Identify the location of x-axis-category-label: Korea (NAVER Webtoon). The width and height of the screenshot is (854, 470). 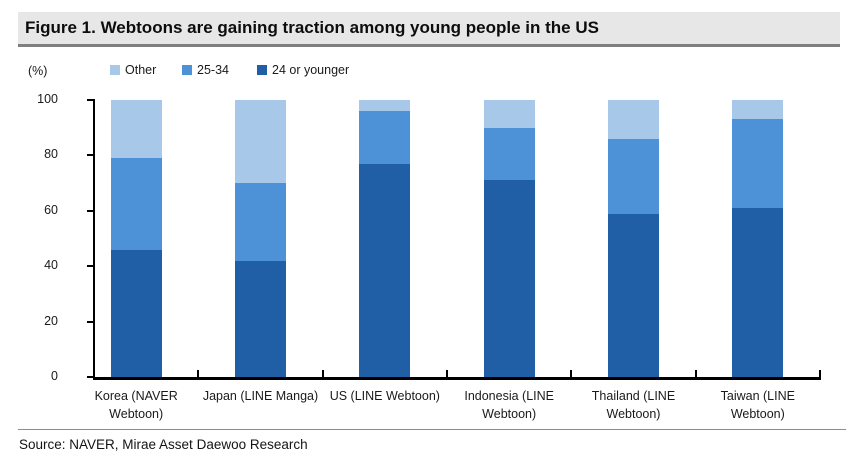
(136, 405).